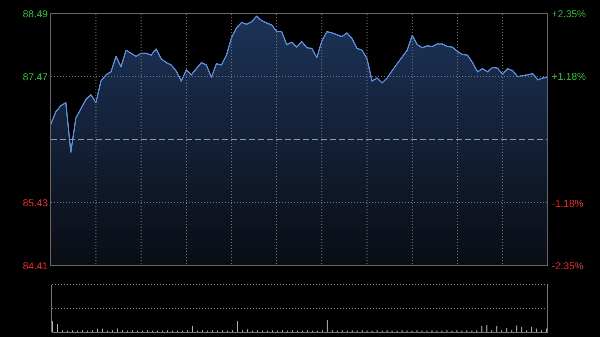 This screenshot has height=337, width=600. Describe the element at coordinates (35, 204) in the screenshot. I see `y-tick-label: 85.43` at that location.